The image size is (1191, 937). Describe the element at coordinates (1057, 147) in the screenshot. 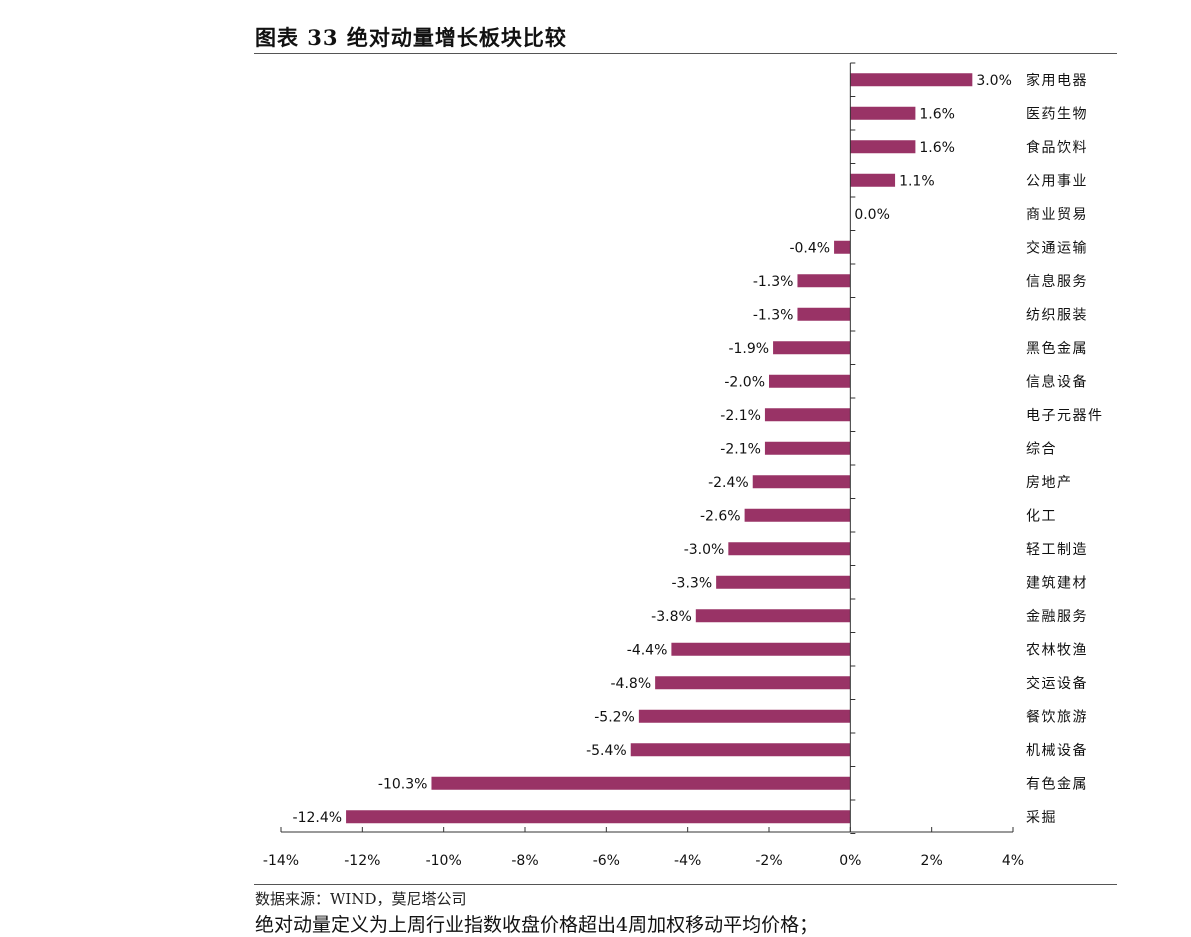

I see `category-label: 食品饮料` at that location.